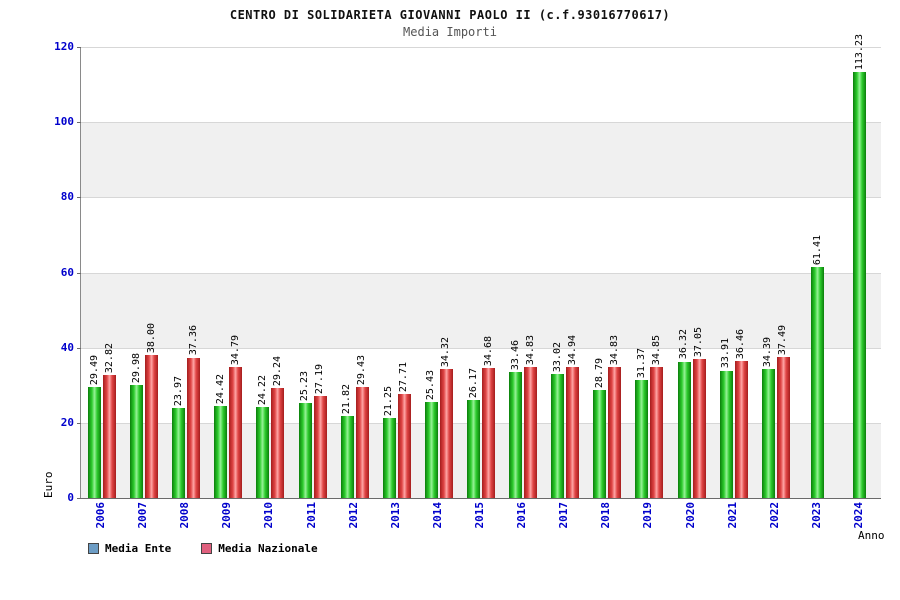  What do you see at coordinates (732, 515) in the screenshot?
I see `x-tick-label: 2021` at bounding box center [732, 515].